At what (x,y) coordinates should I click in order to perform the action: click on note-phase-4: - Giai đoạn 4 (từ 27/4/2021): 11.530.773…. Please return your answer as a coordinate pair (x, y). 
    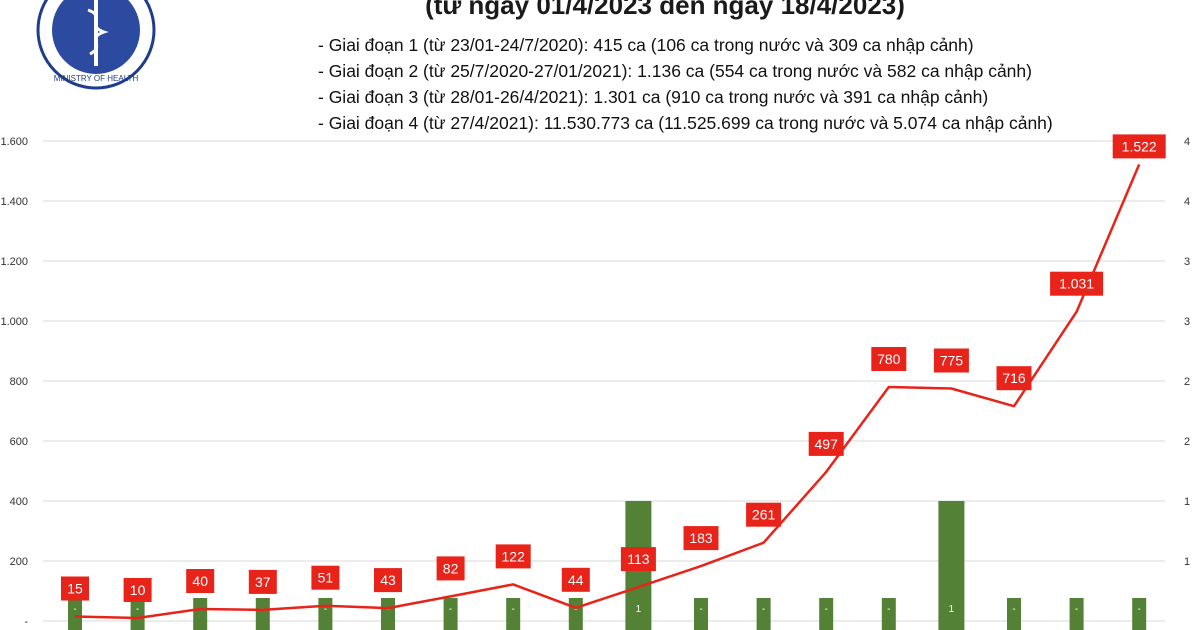
    Looking at the image, I should click on (685, 123).